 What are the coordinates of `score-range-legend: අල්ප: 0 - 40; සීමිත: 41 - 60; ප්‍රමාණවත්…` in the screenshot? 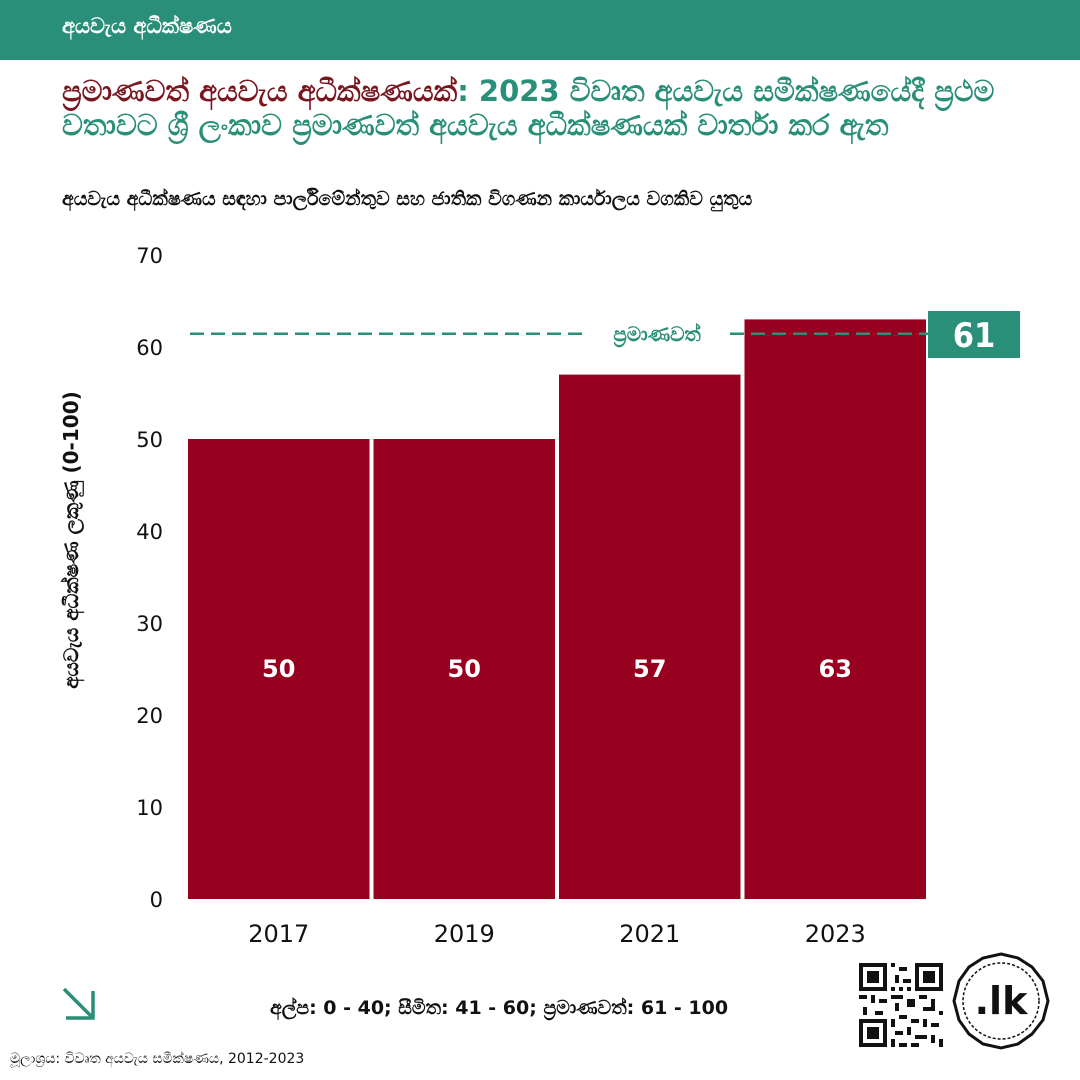 It's located at (499, 1008).